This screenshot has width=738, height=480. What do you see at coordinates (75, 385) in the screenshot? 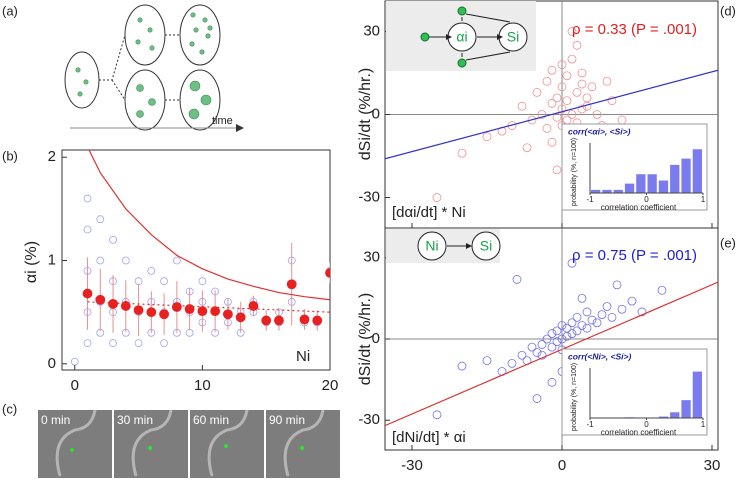
I see `x-tick-label: 0` at bounding box center [75, 385].